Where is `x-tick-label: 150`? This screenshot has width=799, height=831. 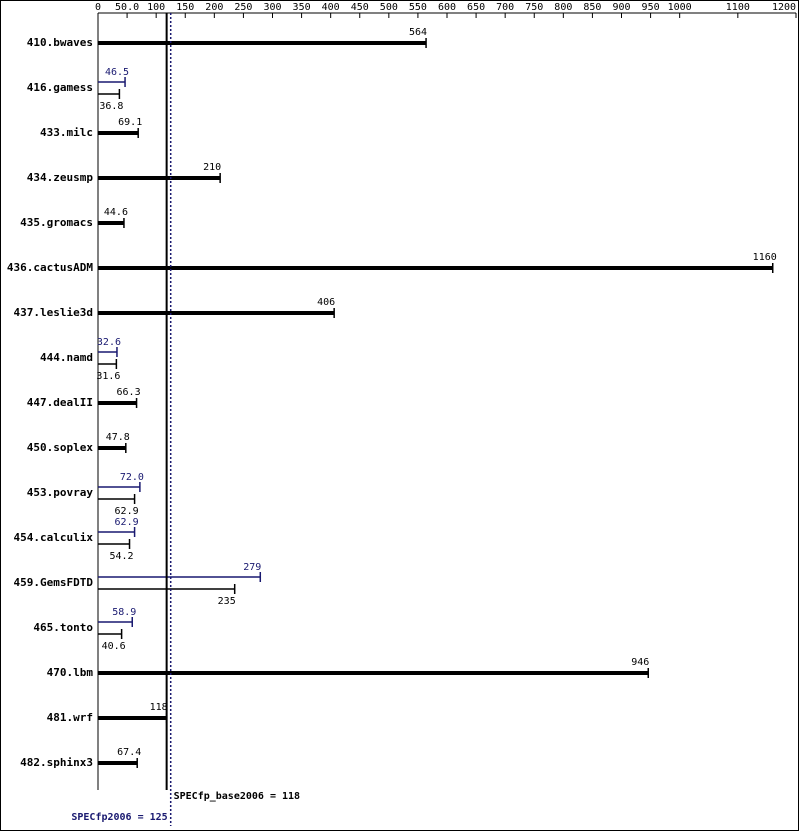 x-tick-label: 150 is located at coordinates (185, 7).